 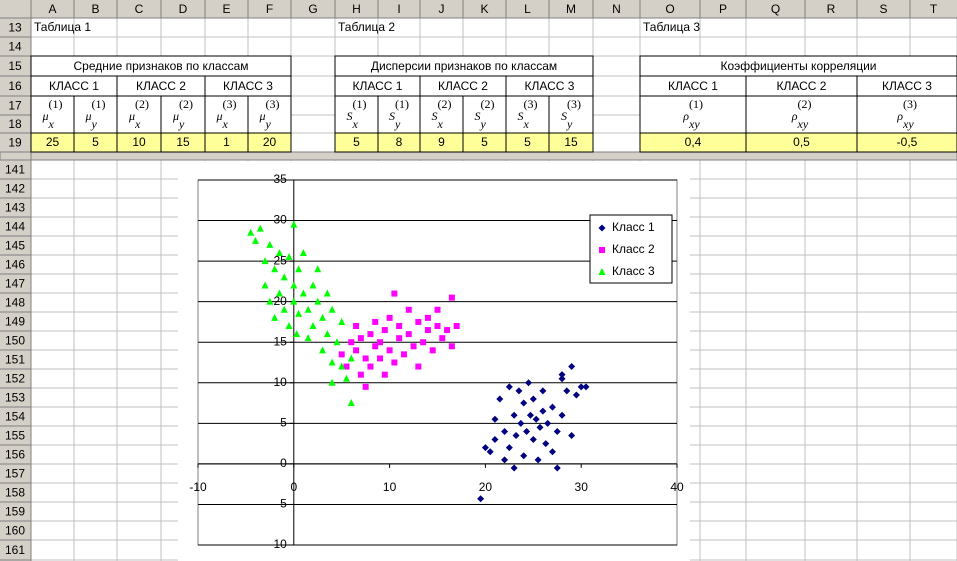 I want to click on y-tick-label: 20, so click(x=280, y=301).